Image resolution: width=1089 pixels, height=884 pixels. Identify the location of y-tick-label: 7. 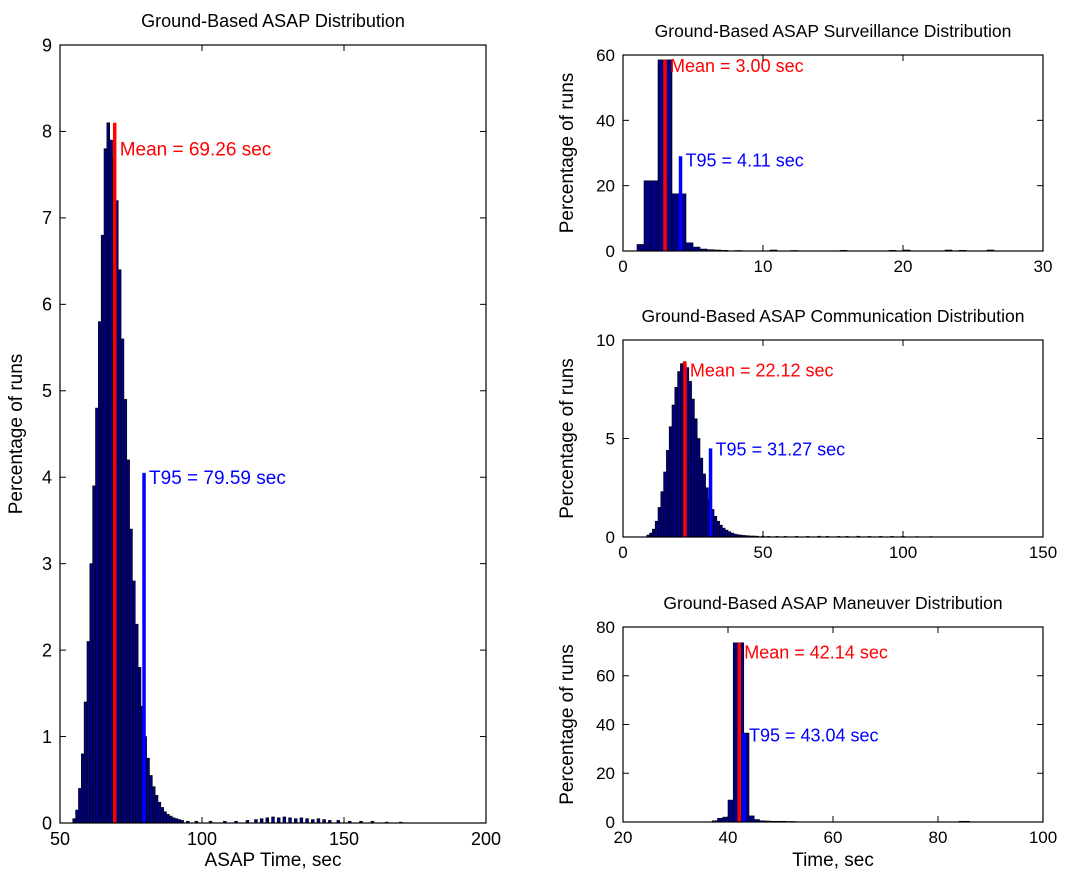
(47, 218).